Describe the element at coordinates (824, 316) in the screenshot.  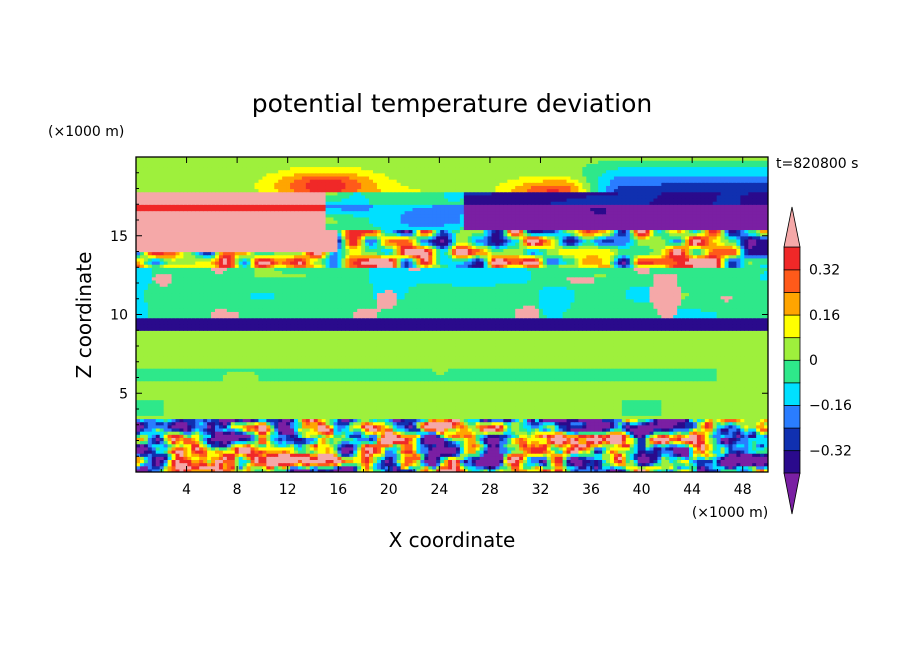
I see `colorbar-label: 0.16` at that location.